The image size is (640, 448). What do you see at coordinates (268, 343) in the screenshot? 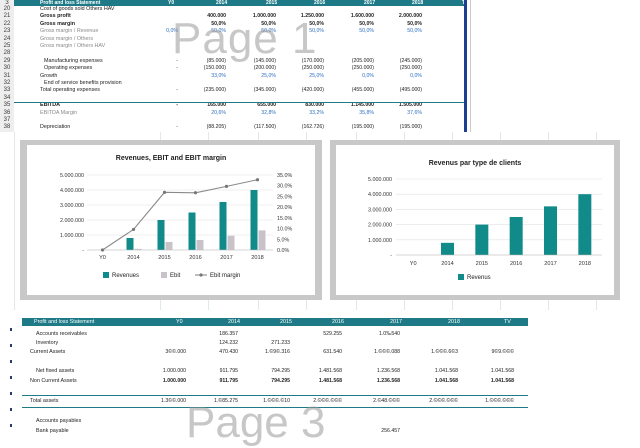
I see `bottom-cell-value: 271.233` at bounding box center [268, 343].